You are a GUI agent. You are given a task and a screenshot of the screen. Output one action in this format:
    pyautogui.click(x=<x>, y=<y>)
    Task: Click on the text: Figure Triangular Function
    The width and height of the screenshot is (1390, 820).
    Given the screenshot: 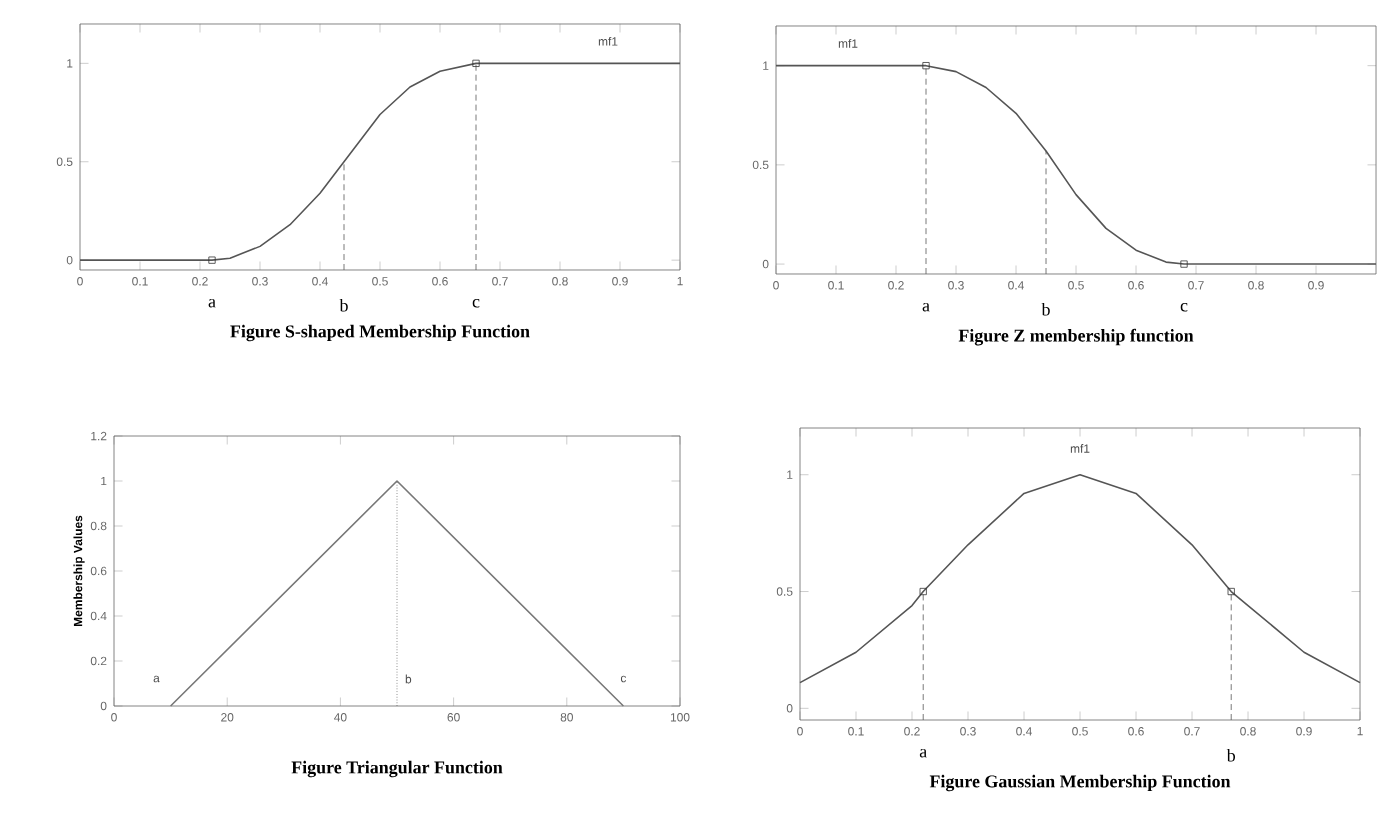 What is the action you would take?
    pyautogui.click(x=397, y=769)
    